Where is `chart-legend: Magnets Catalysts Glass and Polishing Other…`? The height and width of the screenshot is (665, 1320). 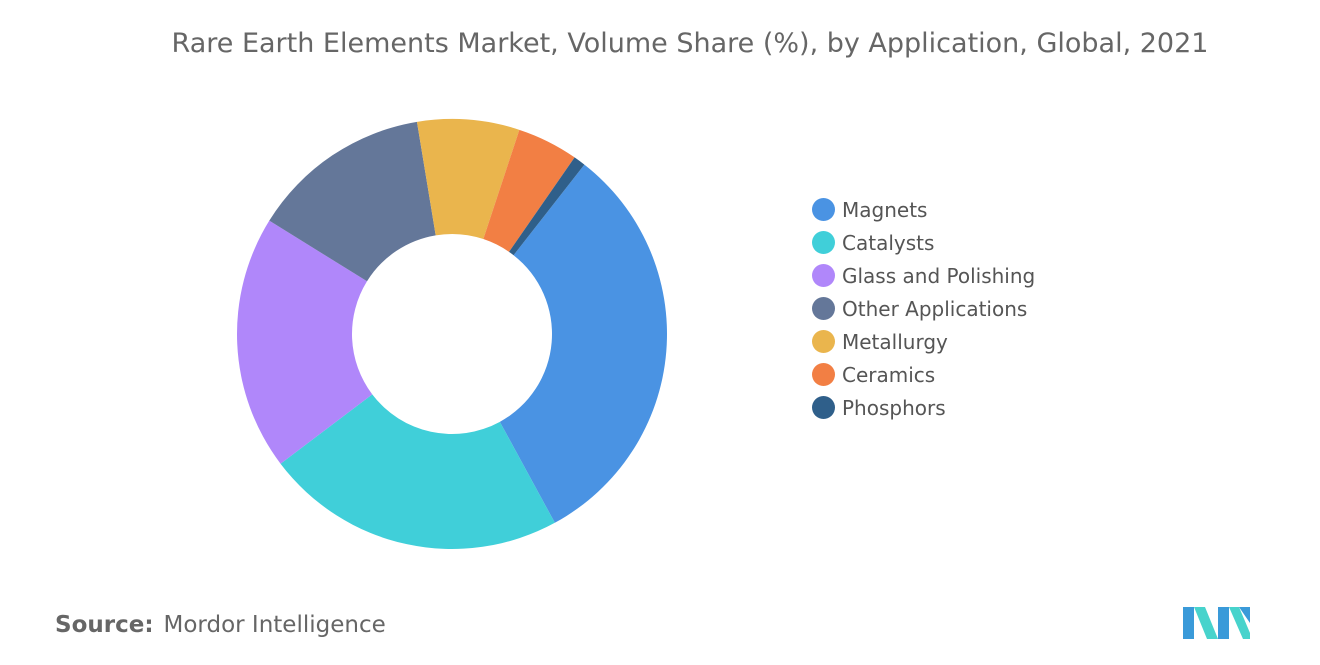
chart-legend: Magnets Catalysts Glass and Polishing Other… is located at coordinates (923, 308).